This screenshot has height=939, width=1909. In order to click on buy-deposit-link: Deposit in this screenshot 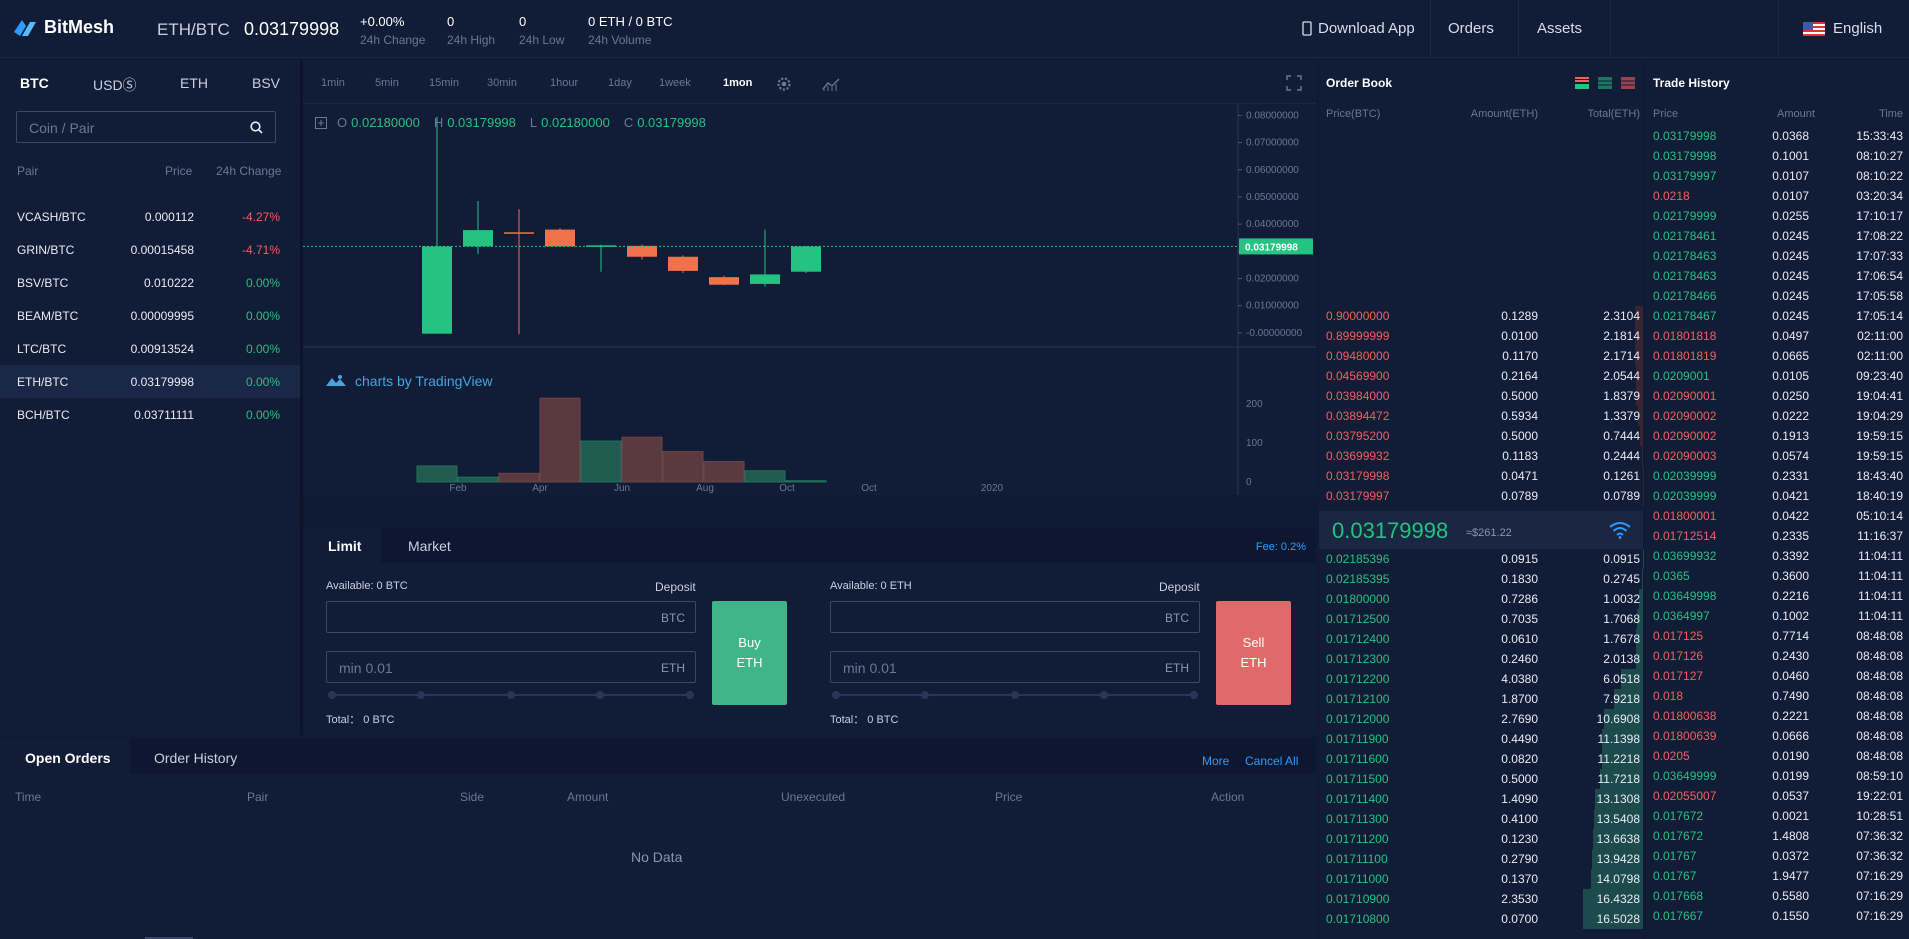, I will do `click(675, 587)`.